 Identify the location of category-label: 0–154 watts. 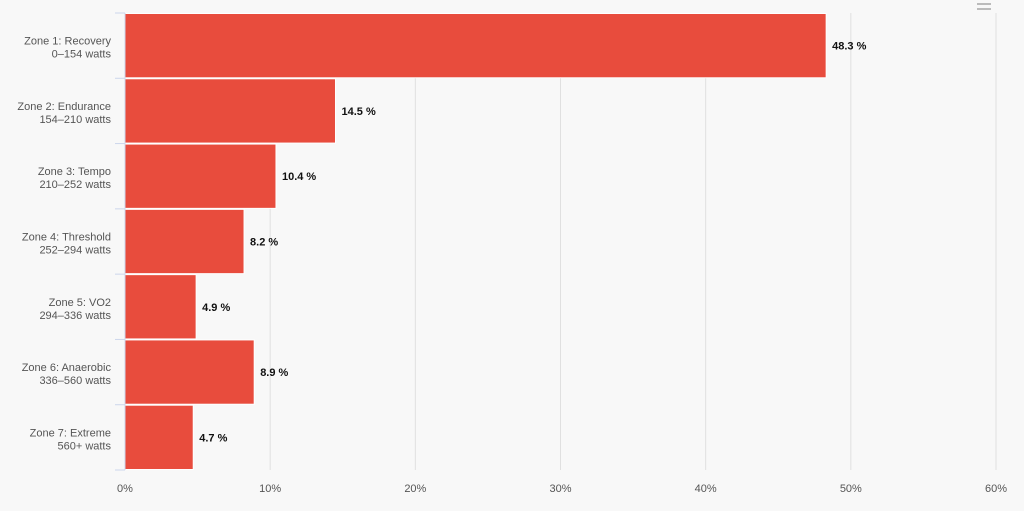
(82, 55).